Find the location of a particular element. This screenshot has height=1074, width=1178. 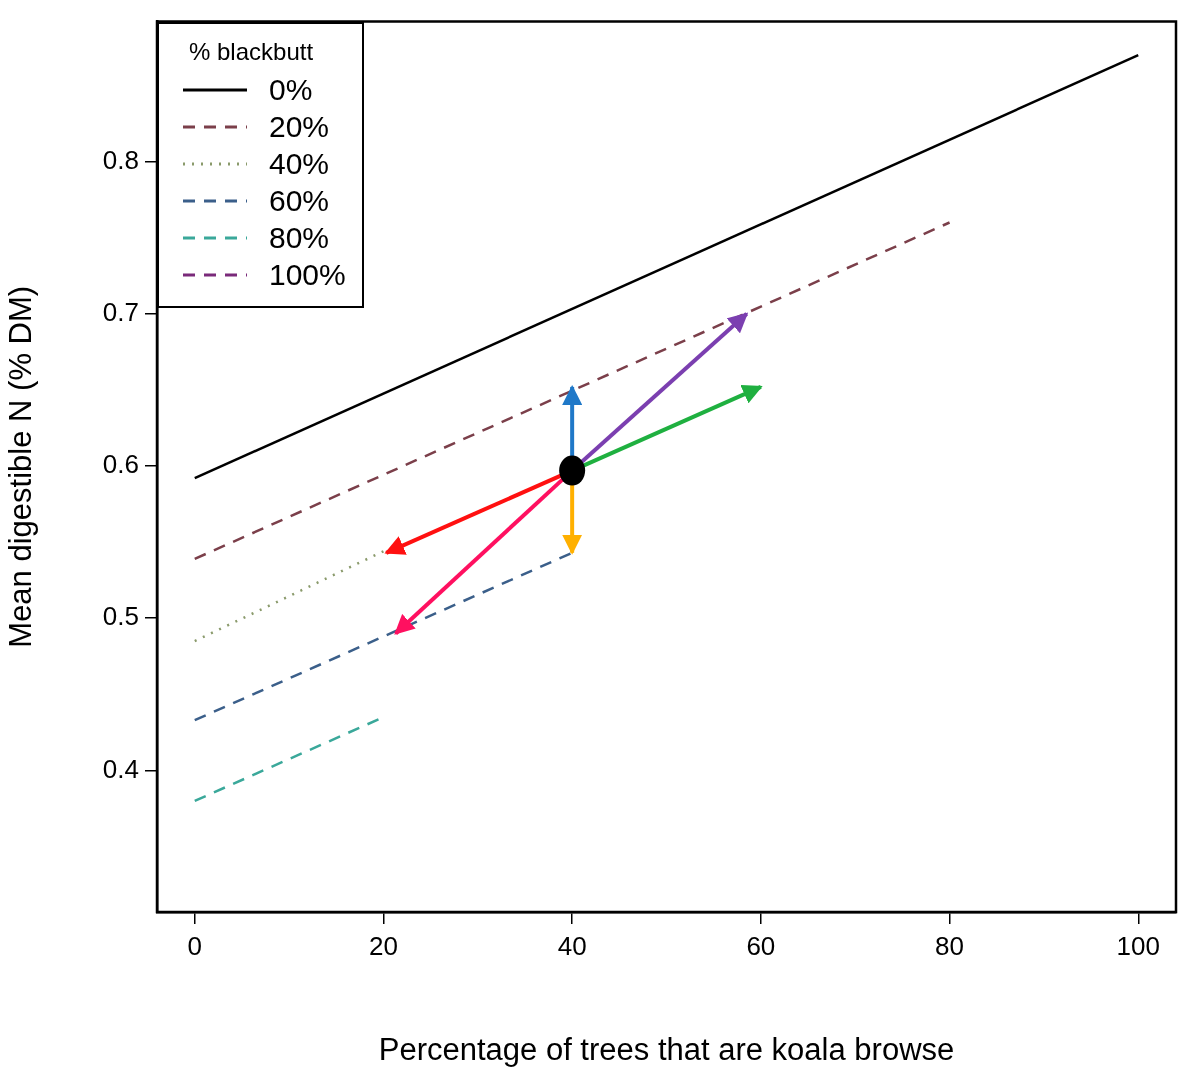

x-axis-title: Percentage of trees that are koala browse is located at coordinates (666, 1049).